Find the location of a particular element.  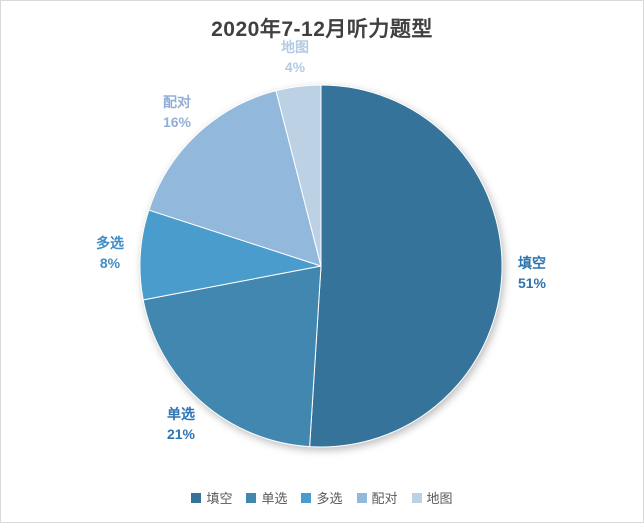

legend-item-0: 填空 is located at coordinates (211, 497).